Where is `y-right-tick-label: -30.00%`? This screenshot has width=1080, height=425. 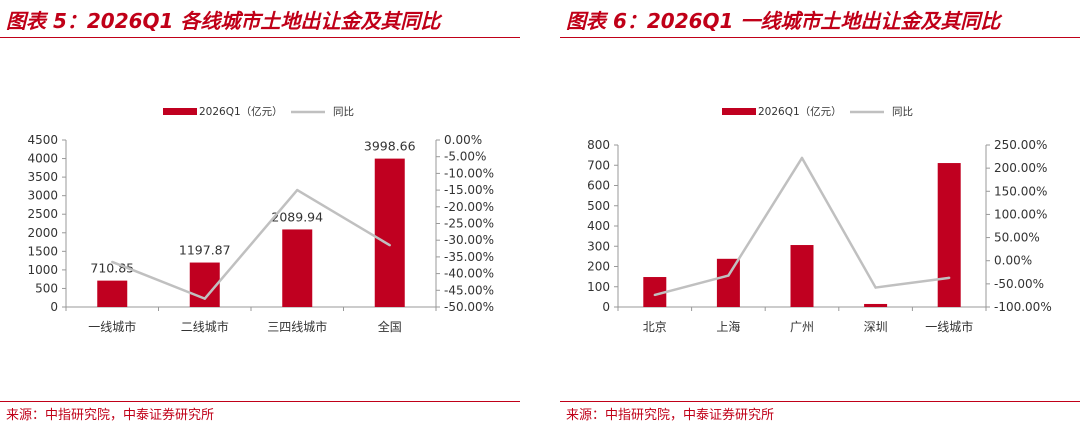
y-right-tick-label: -30.00% is located at coordinates (469, 240).